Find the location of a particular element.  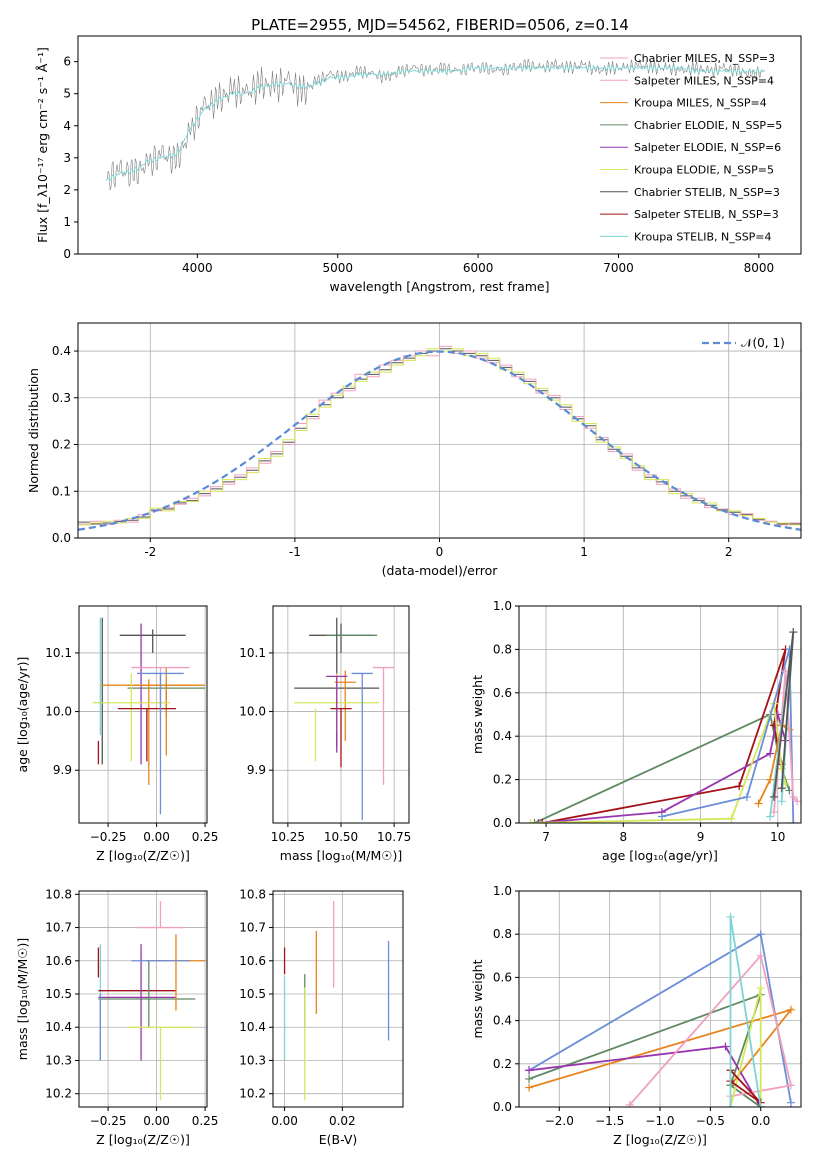

y-axis-label: age [log₁₀(age/yr)] is located at coordinates (22, 715).